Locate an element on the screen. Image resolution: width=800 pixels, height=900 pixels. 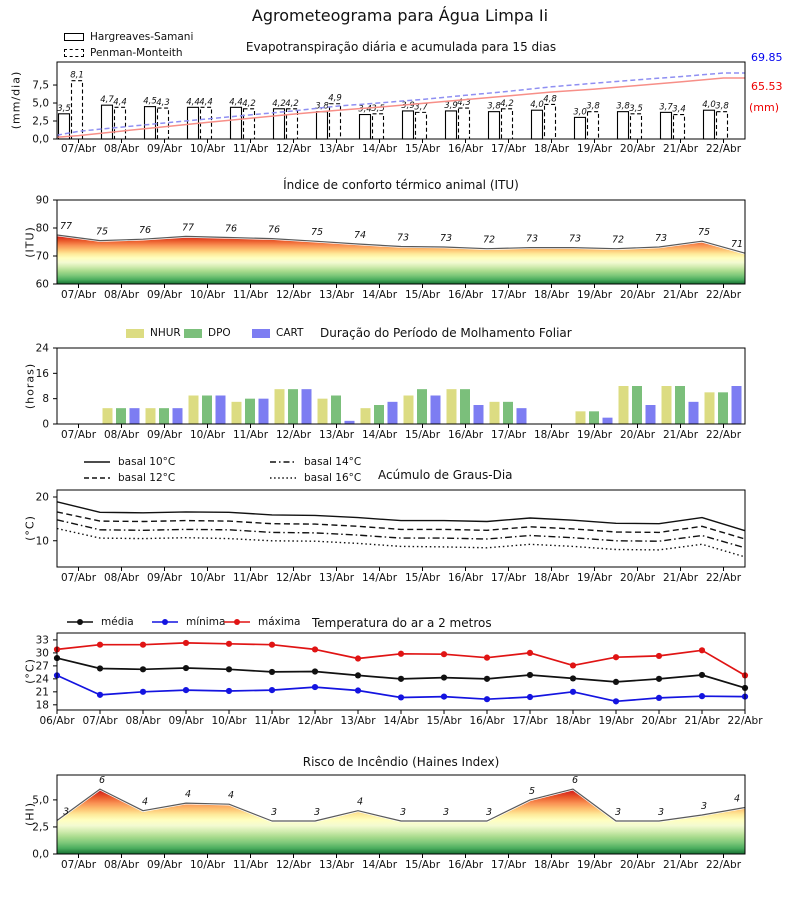
svg-text: 18 is located at coordinates (42, 705).